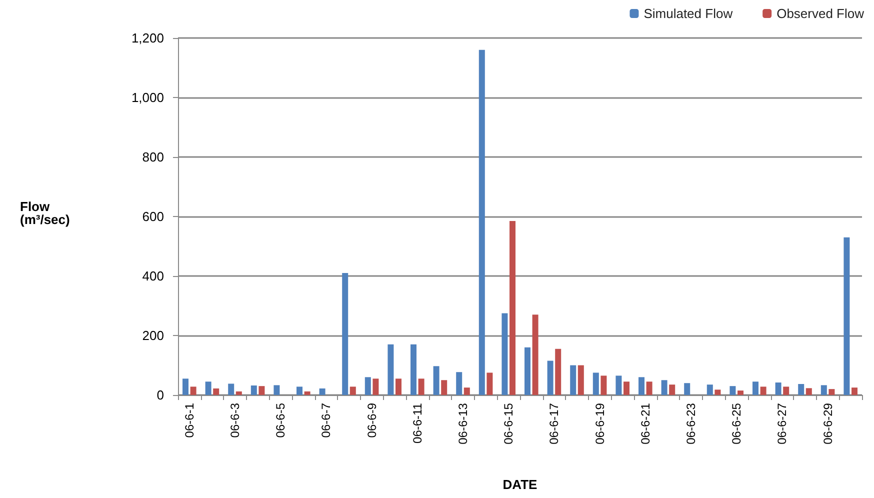 The image size is (874, 498). I want to click on y-tick-label: 800, so click(153, 157).